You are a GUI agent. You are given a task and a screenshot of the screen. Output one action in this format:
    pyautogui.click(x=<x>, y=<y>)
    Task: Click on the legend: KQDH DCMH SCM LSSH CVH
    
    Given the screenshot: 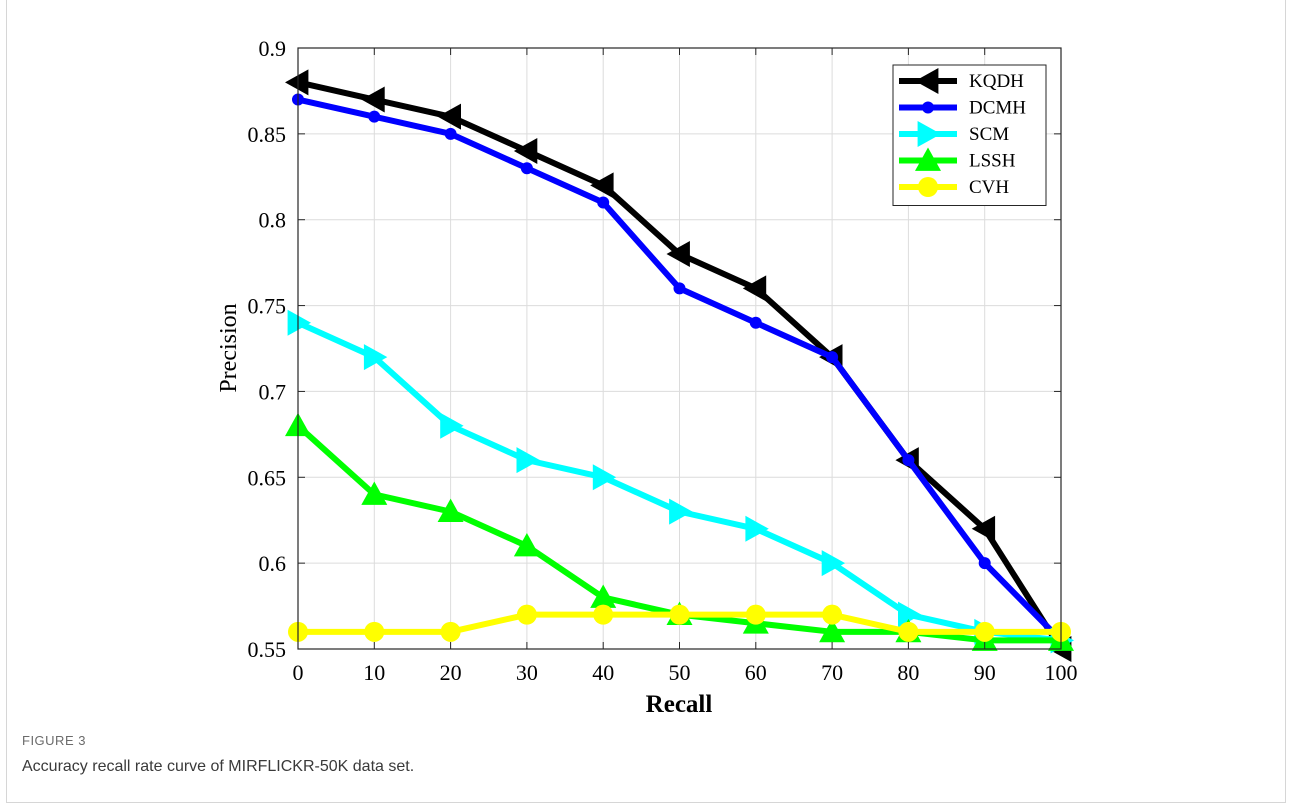 What is the action you would take?
    pyautogui.click(x=969, y=135)
    